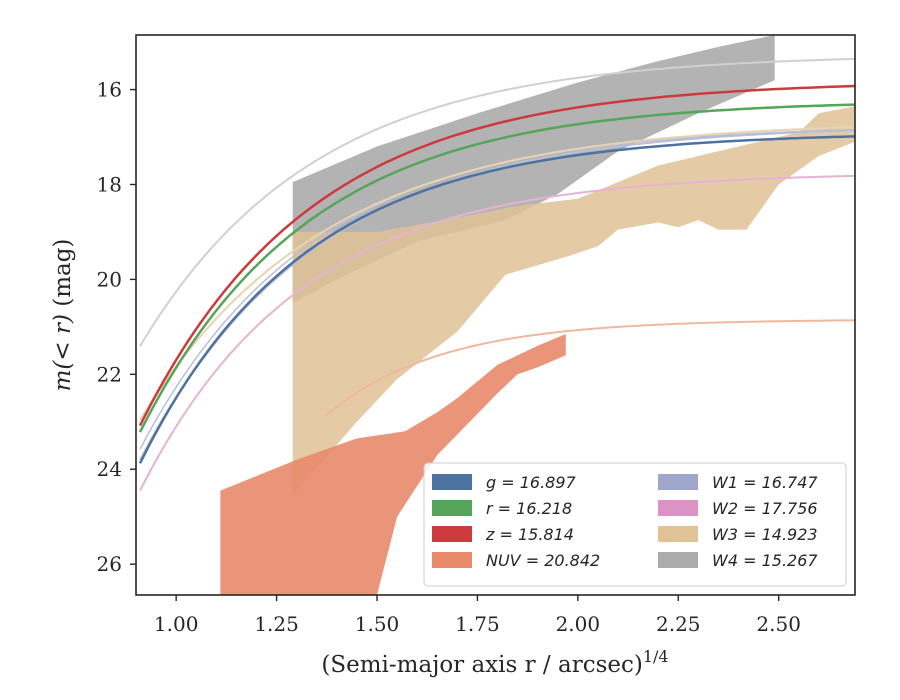  What do you see at coordinates (481, 665) in the screenshot?
I see `x-axis-title-main: (Semi-major axis r / arcsec)` at bounding box center [481, 665].